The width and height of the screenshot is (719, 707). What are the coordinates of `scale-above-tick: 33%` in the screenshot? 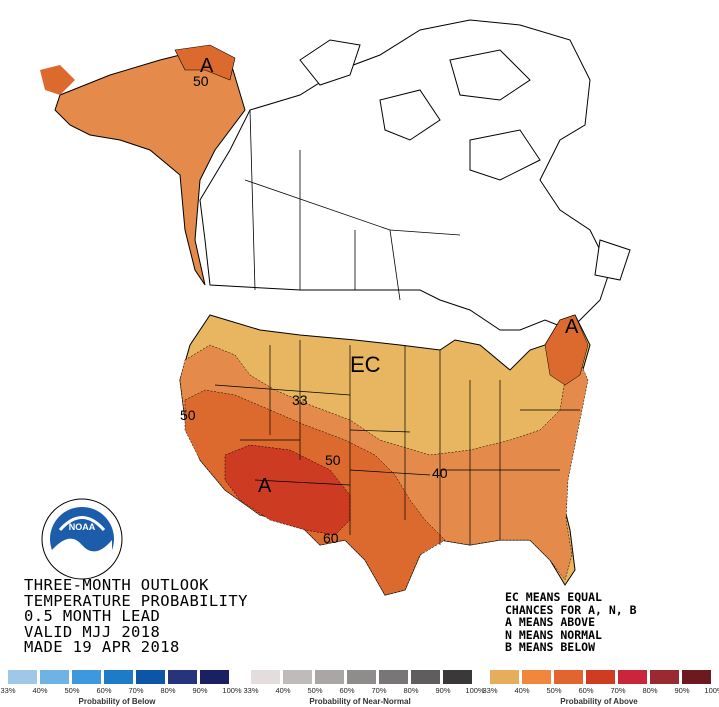 It's located at (490, 690).